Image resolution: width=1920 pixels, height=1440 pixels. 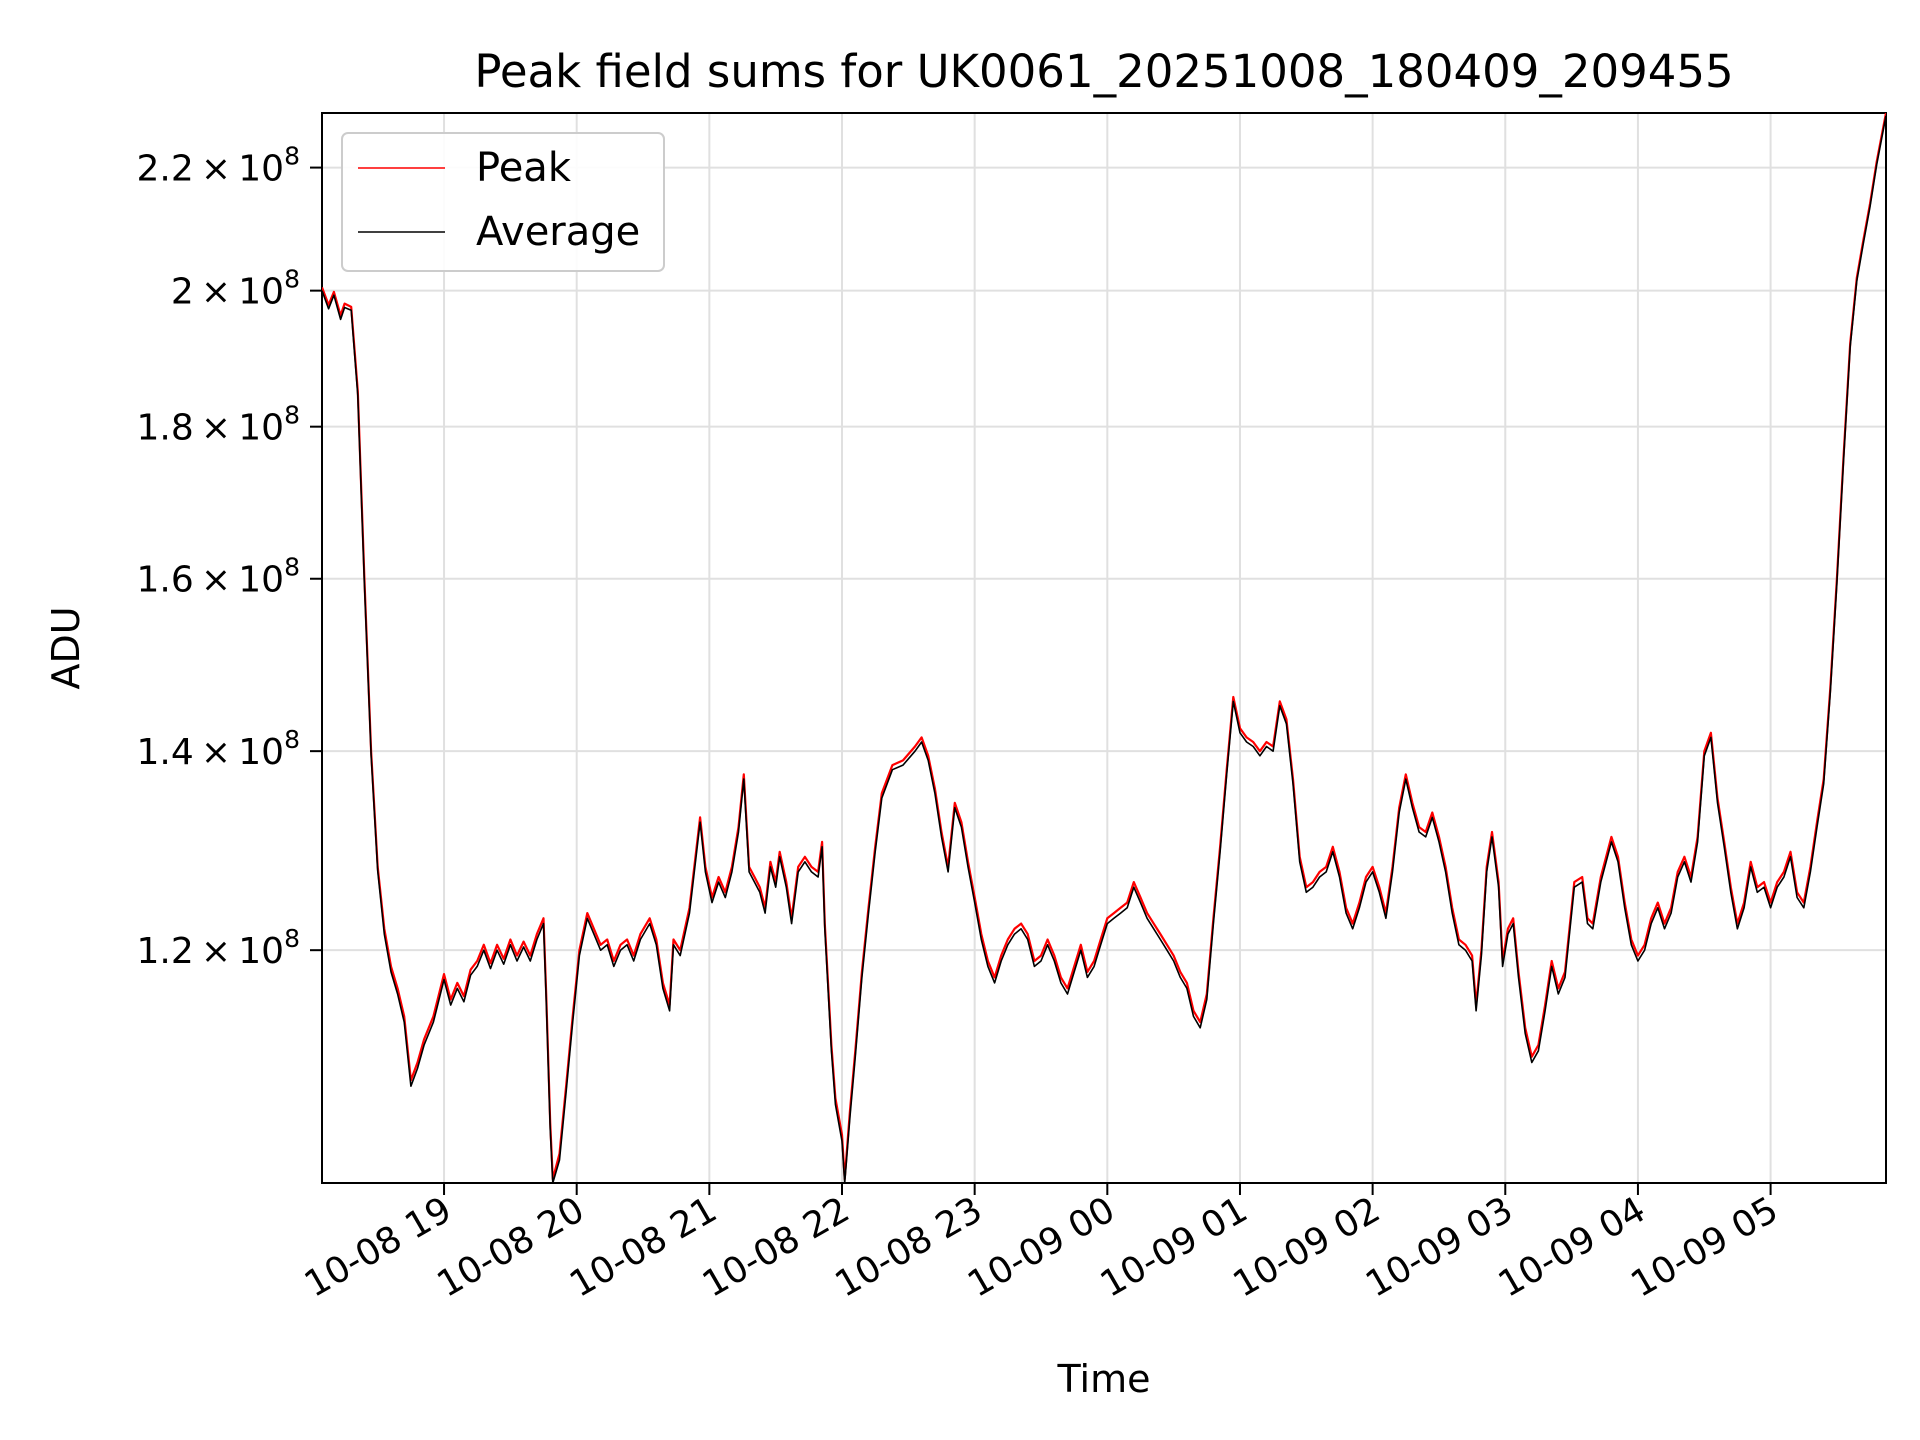 I want to click on y-tick-label: 1.6 × 108, so click(x=218, y=577).